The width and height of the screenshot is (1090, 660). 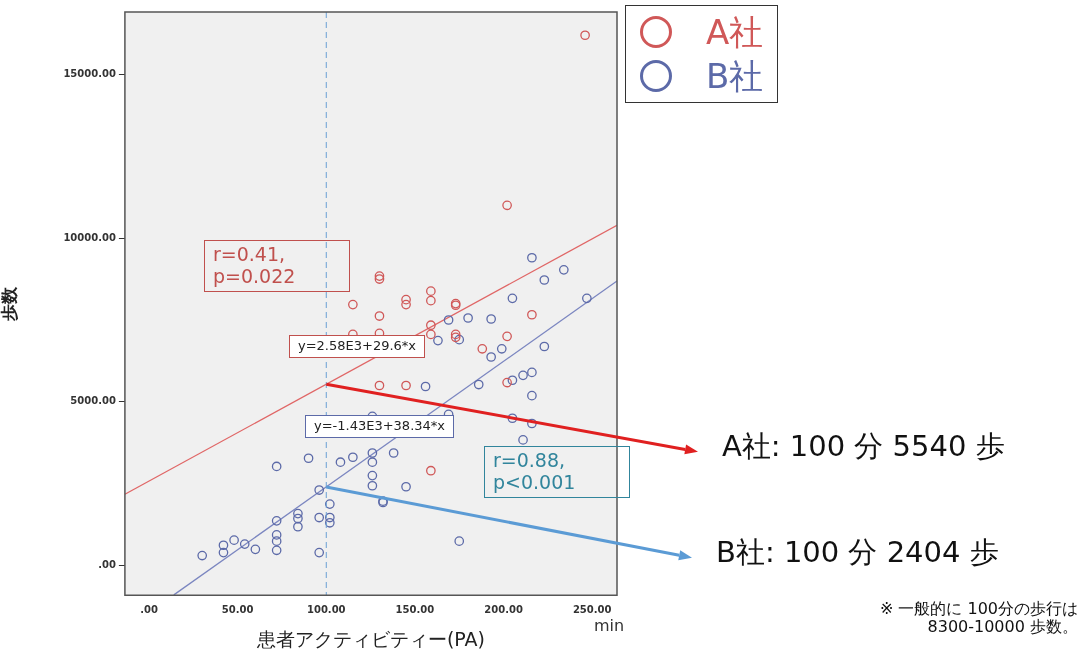 What do you see at coordinates (357, 346) in the screenshot?
I see `annotation: y=2.58E3+29.6*x` at bounding box center [357, 346].